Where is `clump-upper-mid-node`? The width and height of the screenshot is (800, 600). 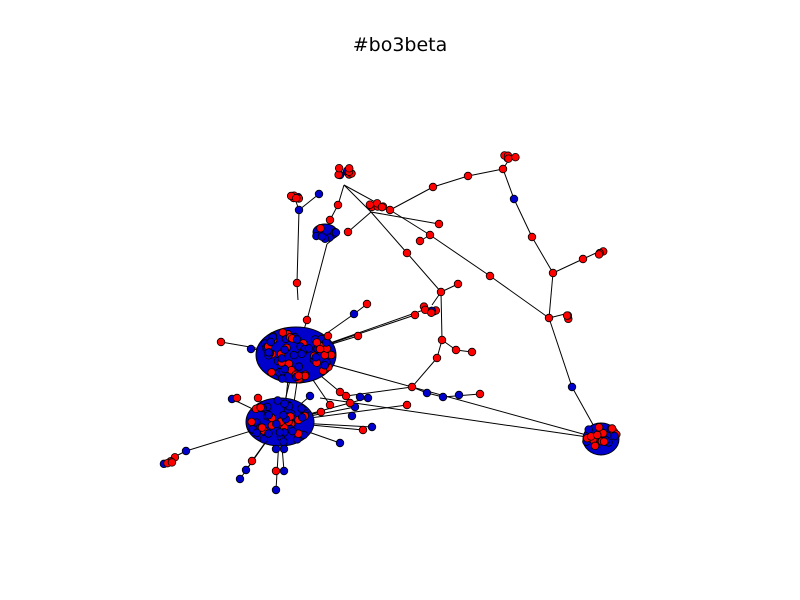 clump-upper-mid-node is located at coordinates (382, 207).